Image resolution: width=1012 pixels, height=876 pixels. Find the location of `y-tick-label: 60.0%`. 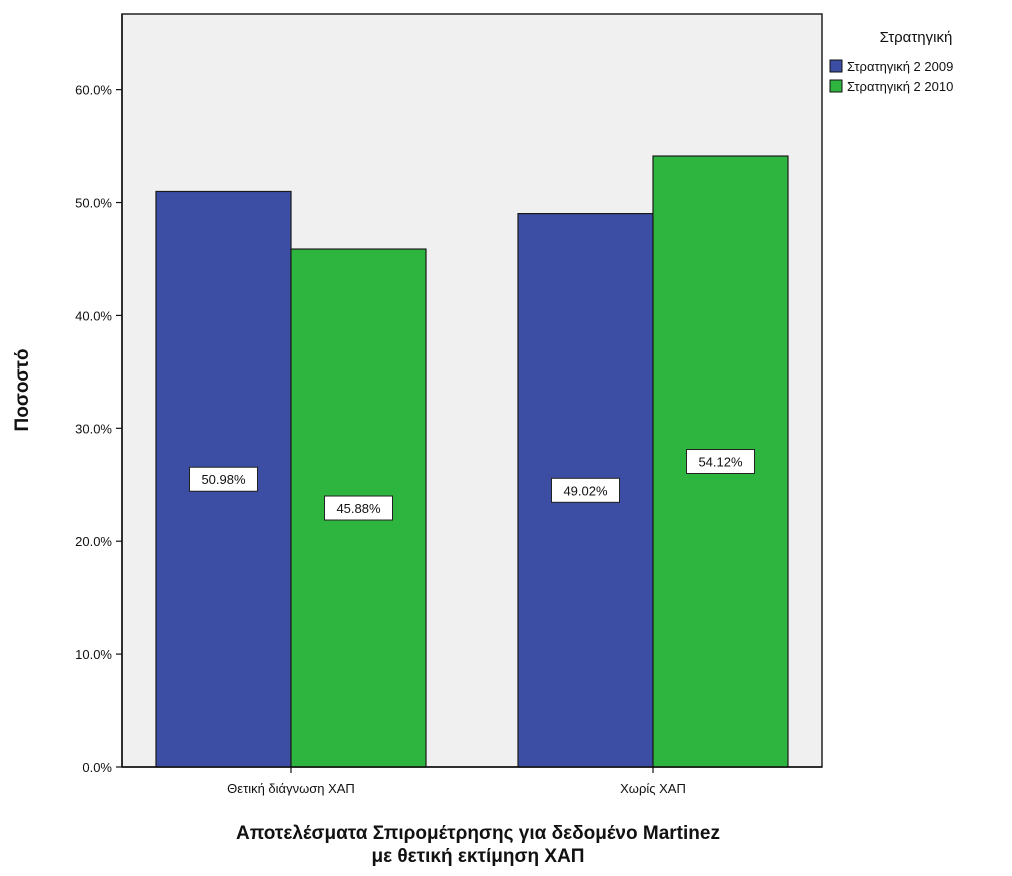

y-tick-label: 60.0% is located at coordinates (93, 90).